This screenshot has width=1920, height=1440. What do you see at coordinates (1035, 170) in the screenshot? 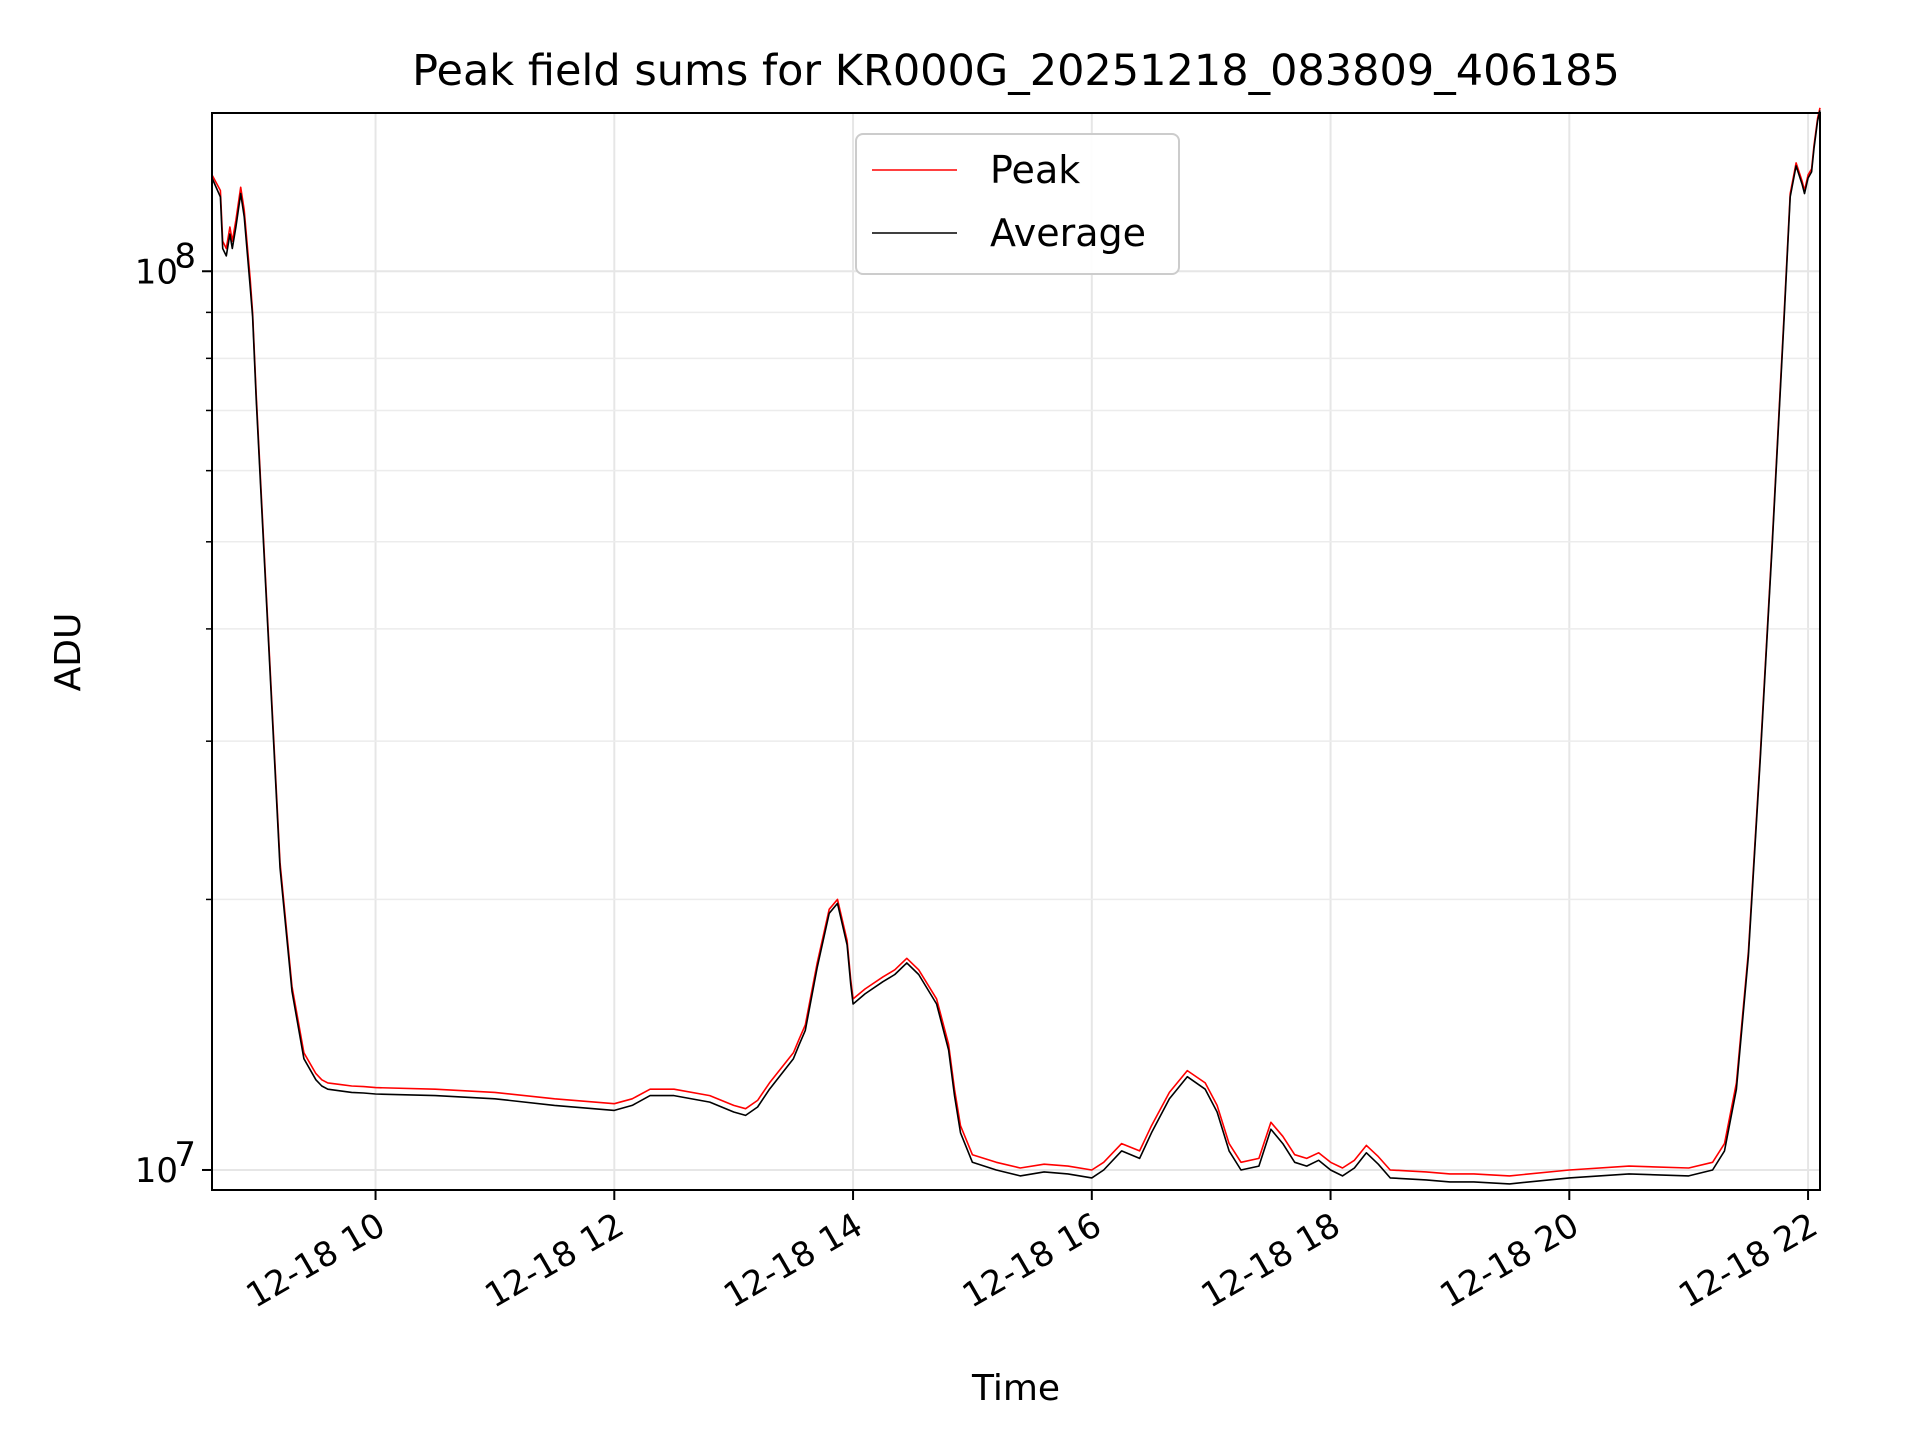
I see `legend-label-peak: Peak` at bounding box center [1035, 170].